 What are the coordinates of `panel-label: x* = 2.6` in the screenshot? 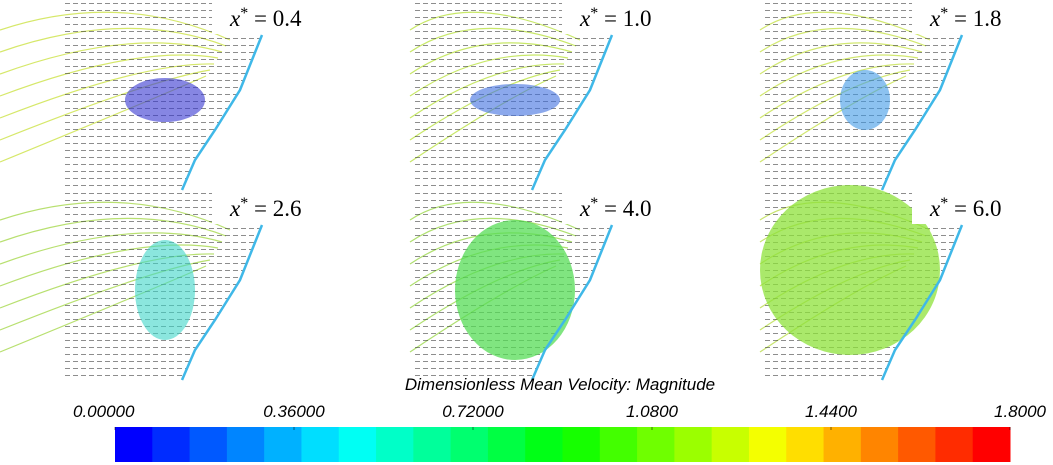 It's located at (265, 208).